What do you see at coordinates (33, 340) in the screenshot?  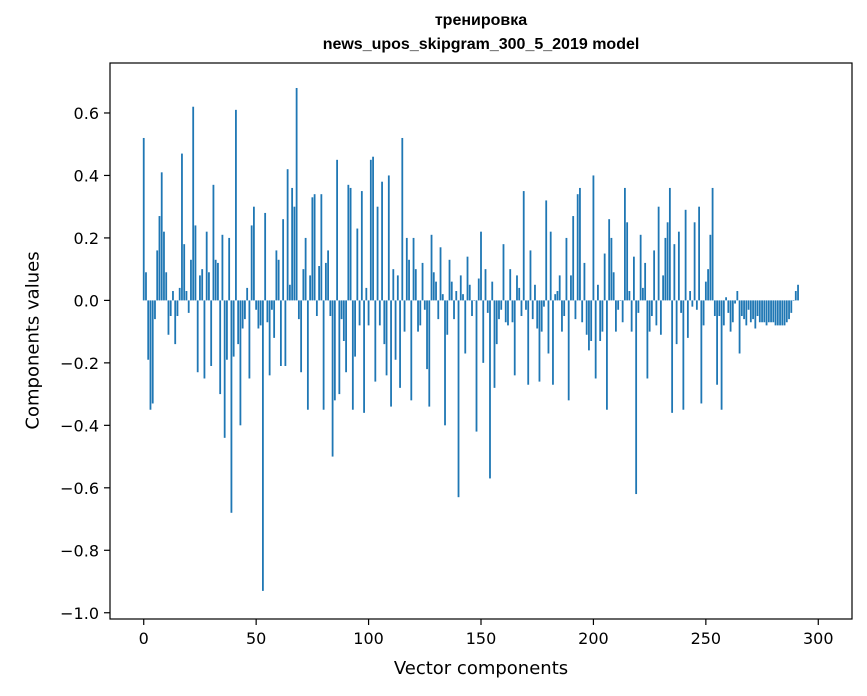 I see `y-axis-label: Components values` at bounding box center [33, 340].